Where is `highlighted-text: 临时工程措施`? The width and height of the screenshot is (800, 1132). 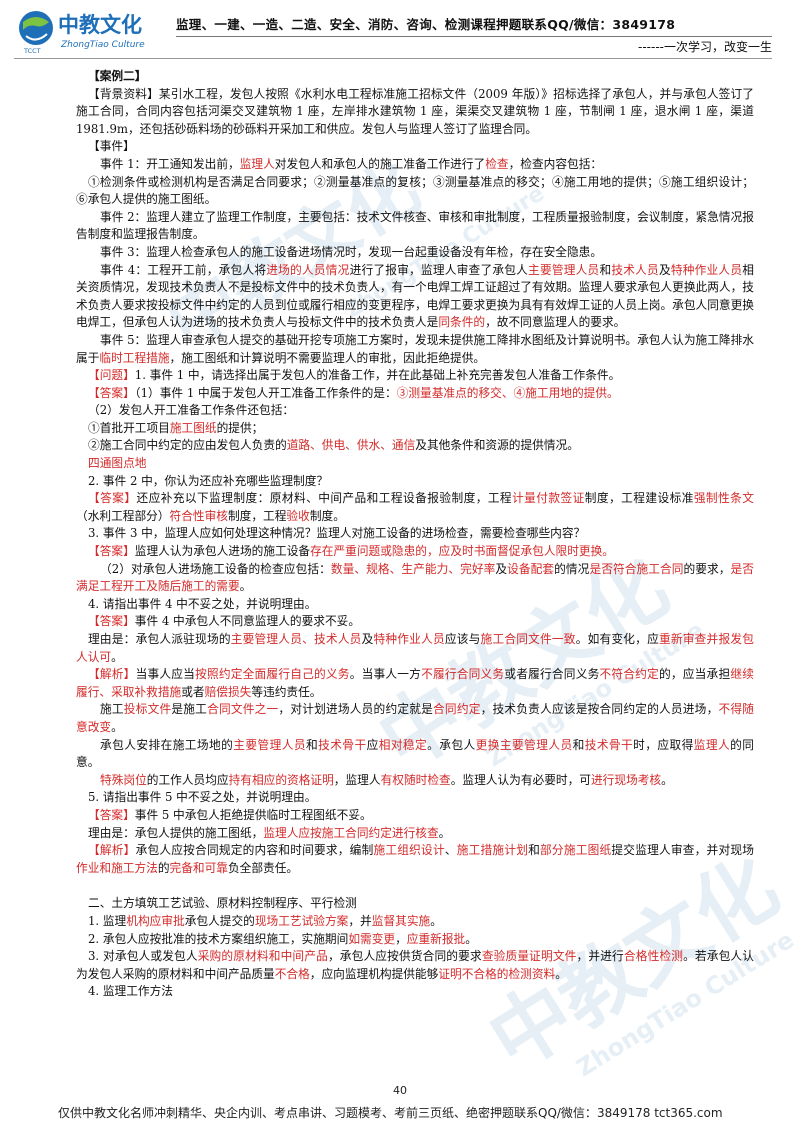
highlighted-text: 临时工程措施 is located at coordinates (134, 357).